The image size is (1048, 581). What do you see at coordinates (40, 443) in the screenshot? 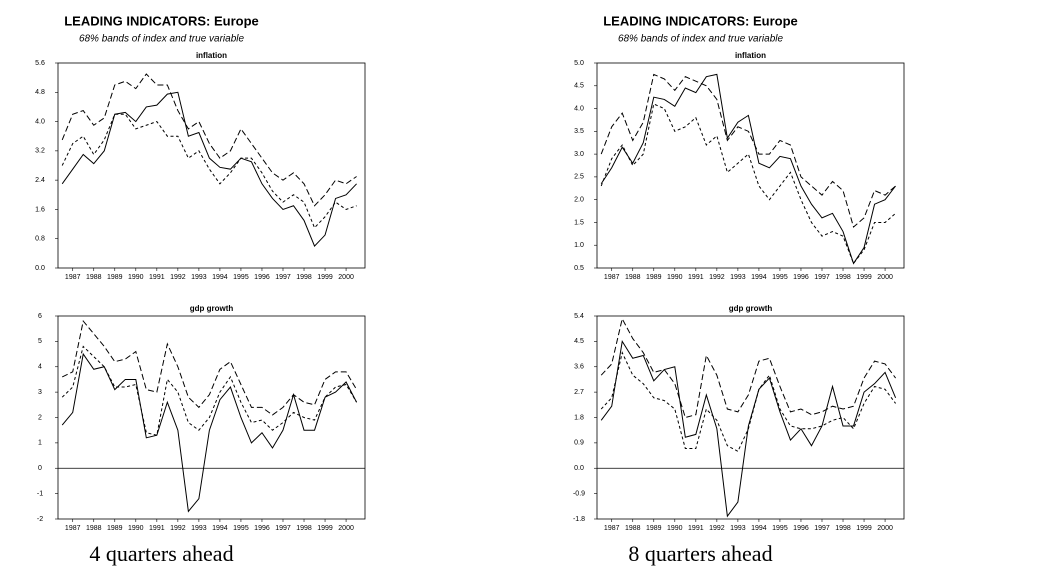
I see `y-tick-label: 1` at bounding box center [40, 443].